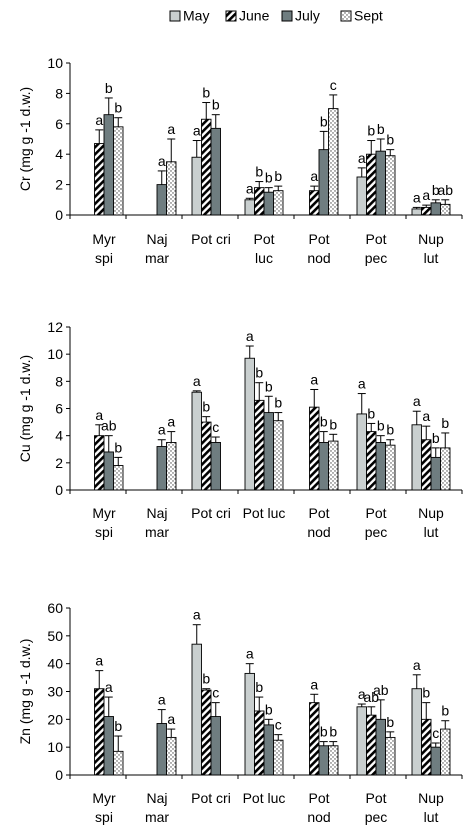 The width and height of the screenshot is (470, 829). Describe the element at coordinates (55, 664) in the screenshot. I see `y-tick-label: 40` at that location.